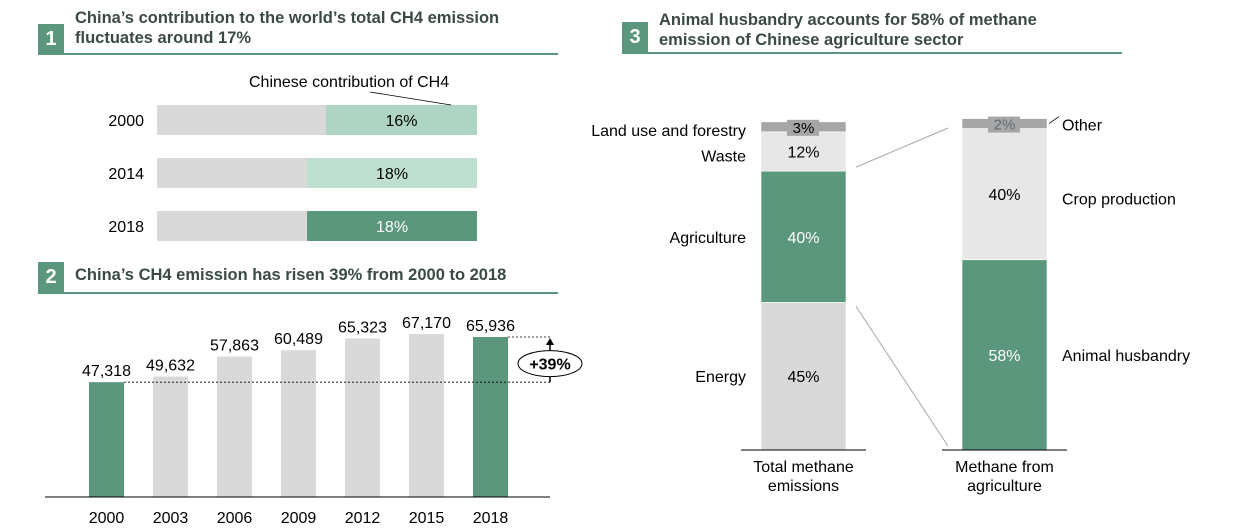 The width and height of the screenshot is (1243, 530). I want to click on stack-value-label: 3%, so click(804, 128).